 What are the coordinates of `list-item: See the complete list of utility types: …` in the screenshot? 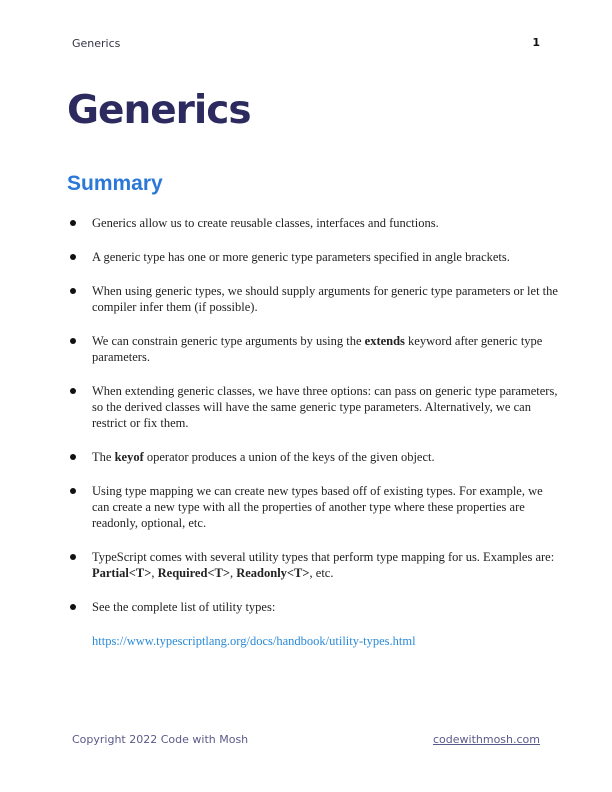 It's located at (314, 624).